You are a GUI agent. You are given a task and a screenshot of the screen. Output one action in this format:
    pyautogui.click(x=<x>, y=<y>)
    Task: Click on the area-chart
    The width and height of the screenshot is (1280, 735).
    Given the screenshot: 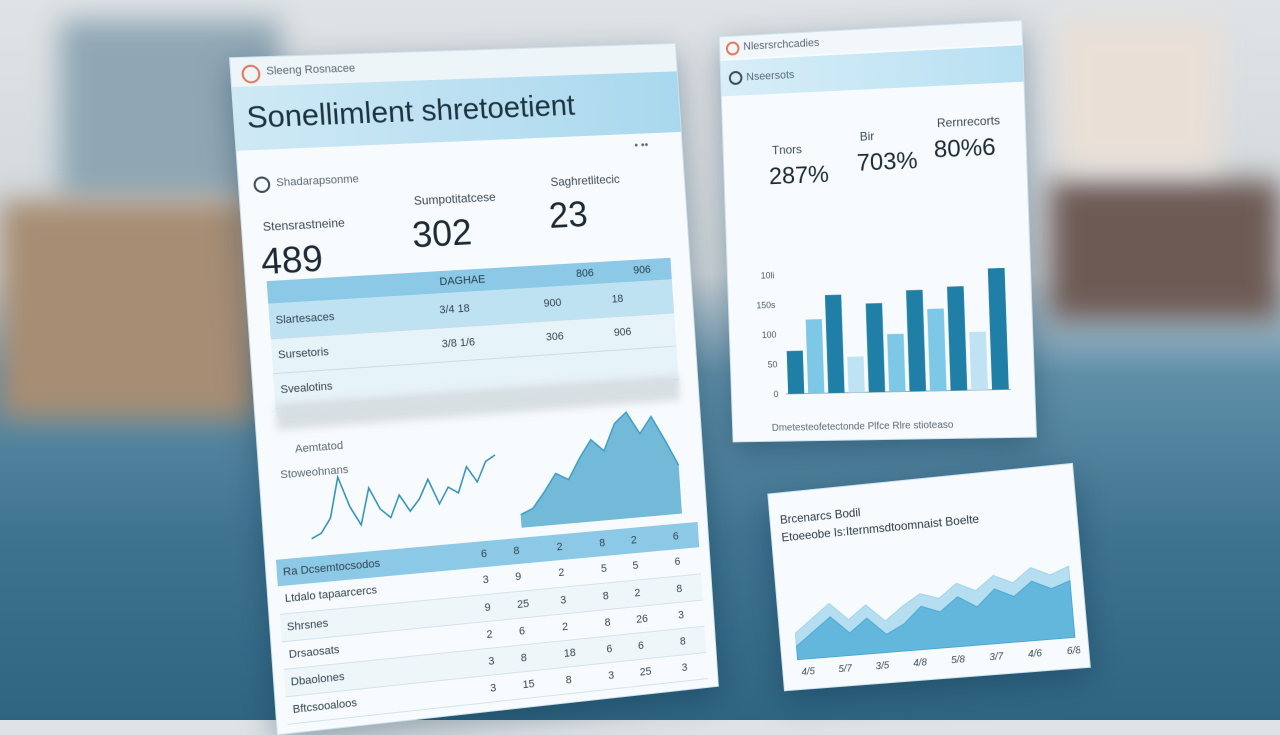 What is the action you would take?
    pyautogui.click(x=598, y=462)
    